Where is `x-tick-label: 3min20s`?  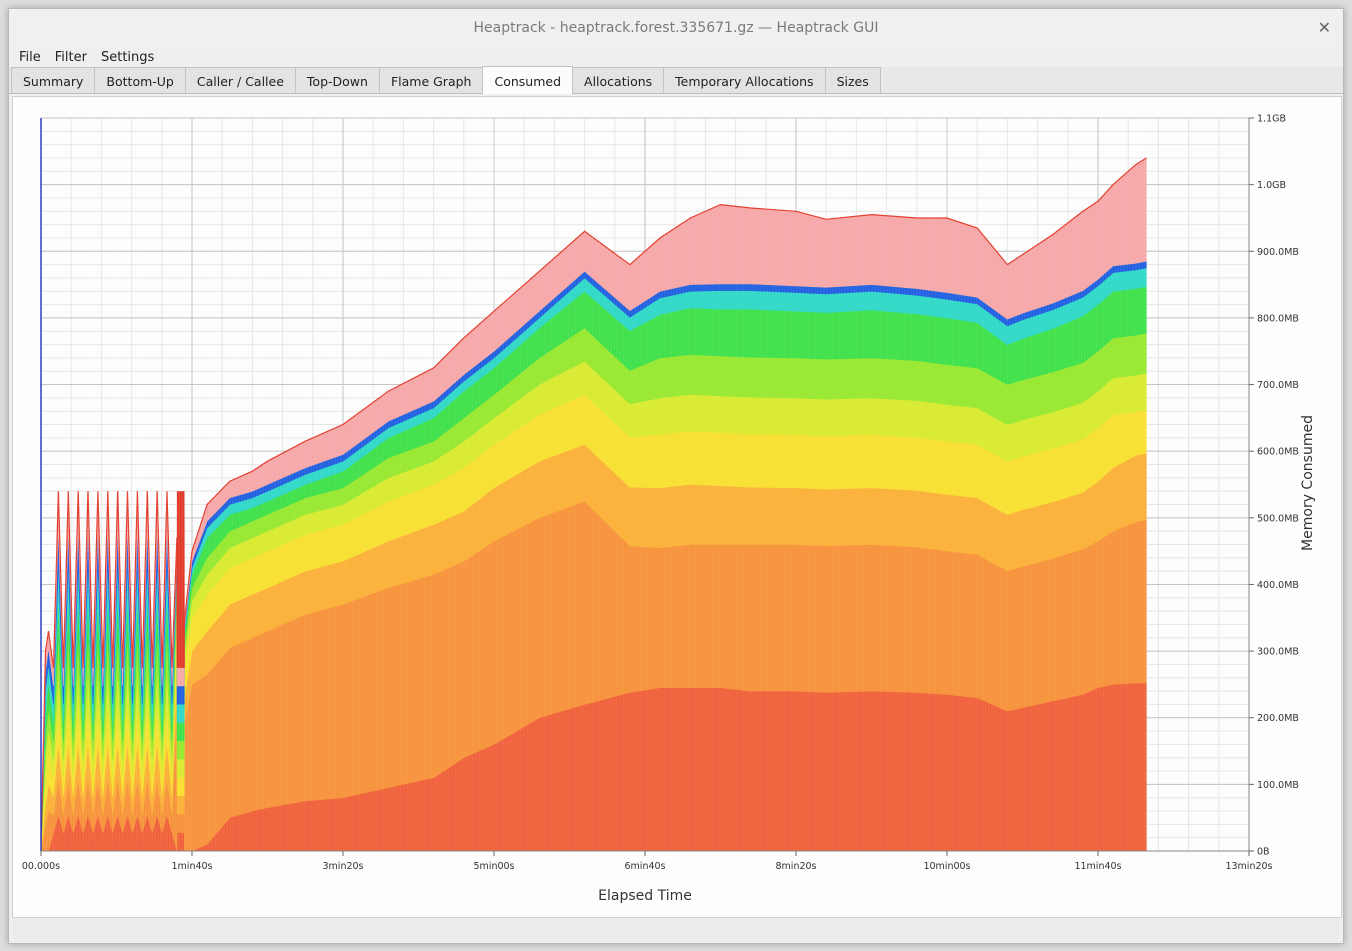
x-tick-label: 3min20s is located at coordinates (343, 866).